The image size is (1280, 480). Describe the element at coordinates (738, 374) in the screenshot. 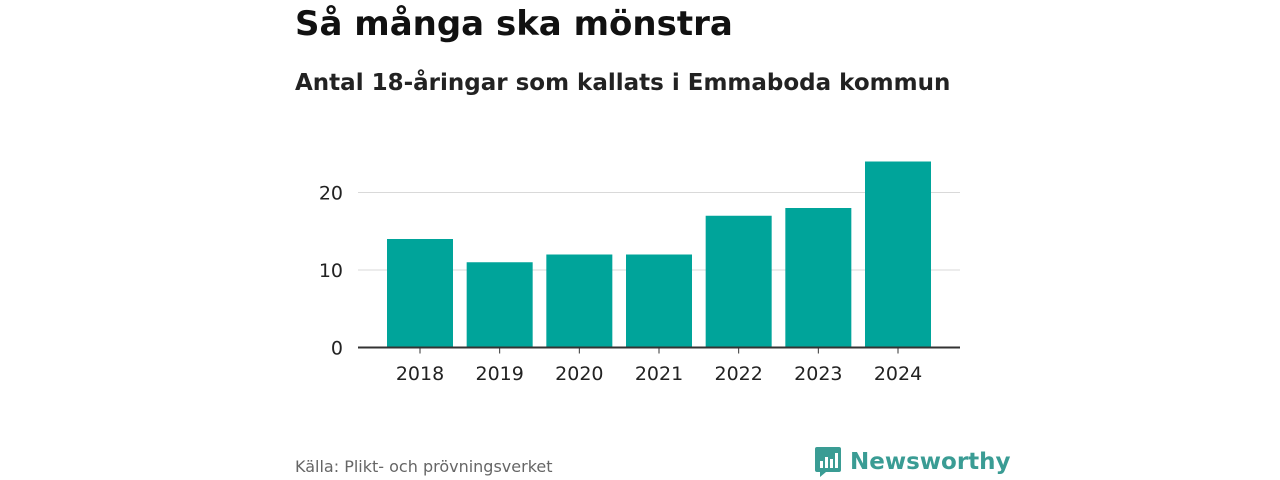

I see `x-tick-label: 2022` at that location.